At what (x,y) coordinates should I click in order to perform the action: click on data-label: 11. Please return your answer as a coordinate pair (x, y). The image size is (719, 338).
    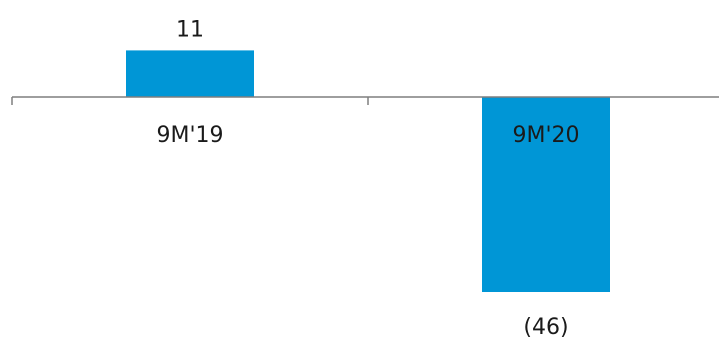
    Looking at the image, I should click on (190, 29).